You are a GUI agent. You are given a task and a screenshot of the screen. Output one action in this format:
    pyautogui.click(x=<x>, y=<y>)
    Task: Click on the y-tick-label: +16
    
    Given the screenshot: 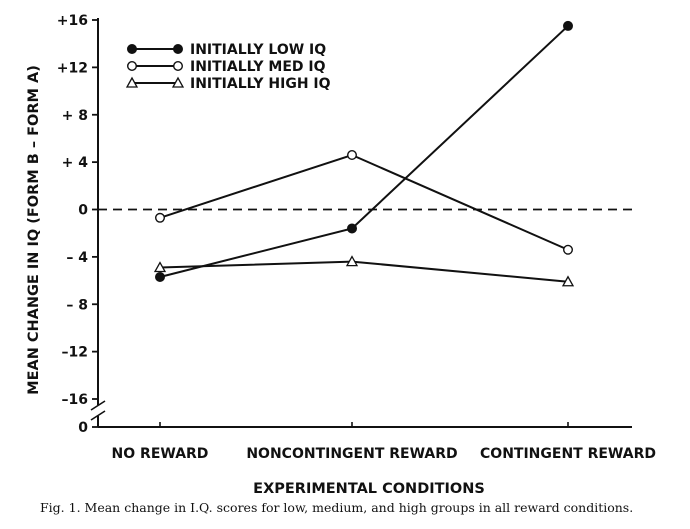 What is the action you would take?
    pyautogui.click(x=72, y=21)
    